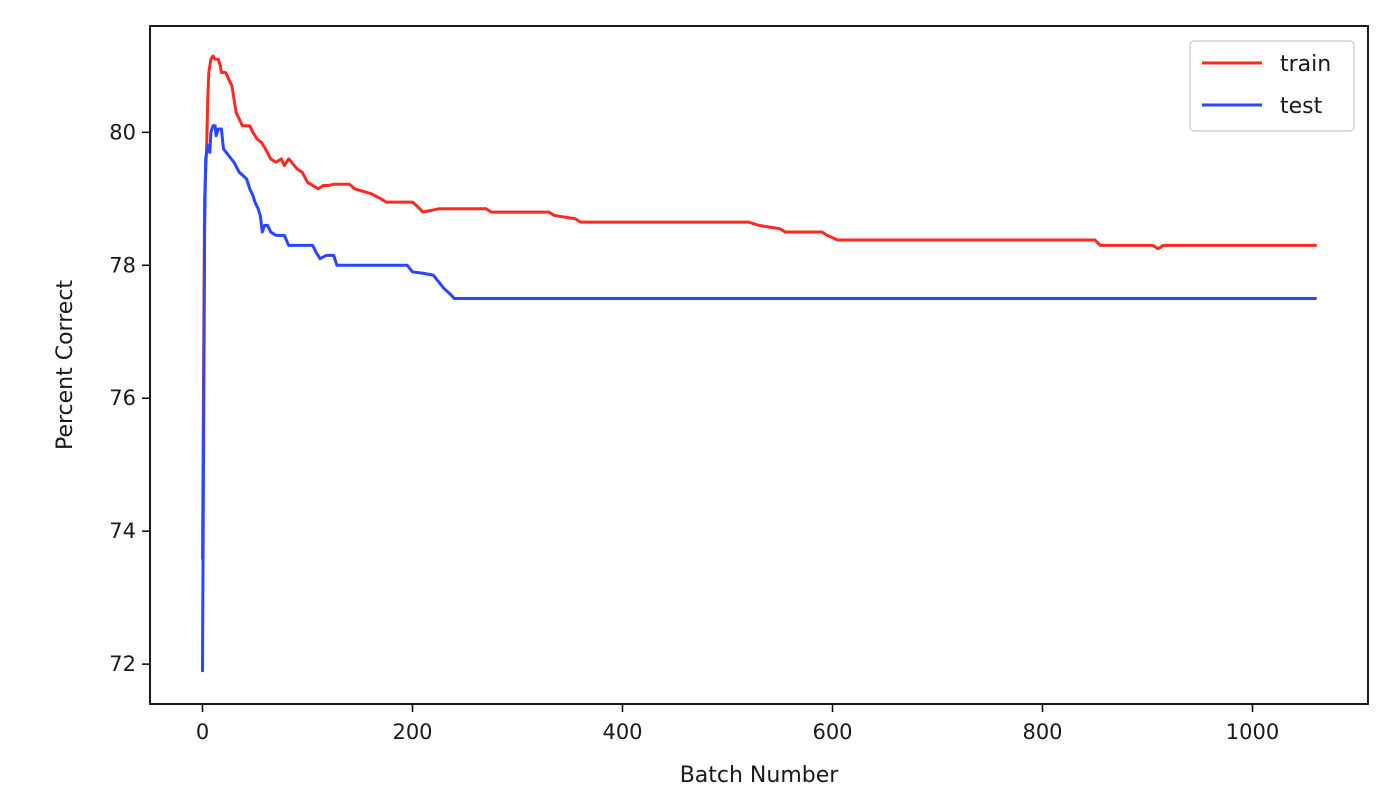  I want to click on y-axis: 72 74 76 78 80, so click(129, 398).